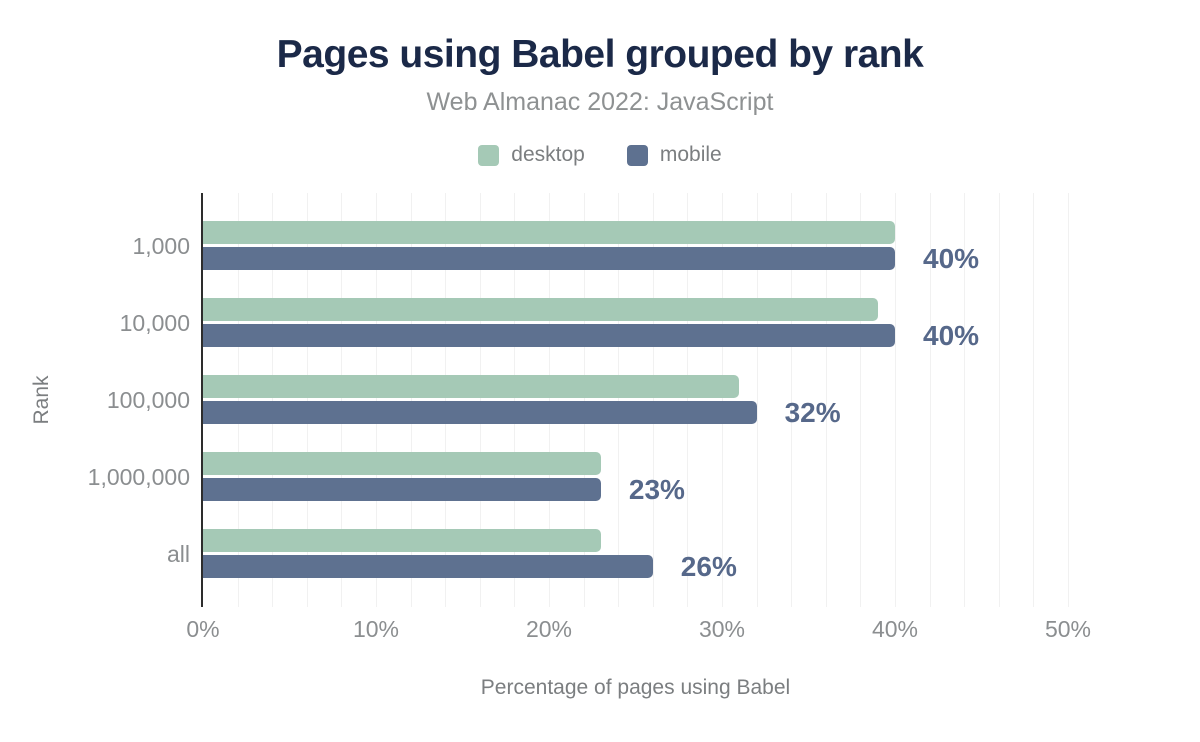  I want to click on x-tick-label: 0%, so click(203, 629).